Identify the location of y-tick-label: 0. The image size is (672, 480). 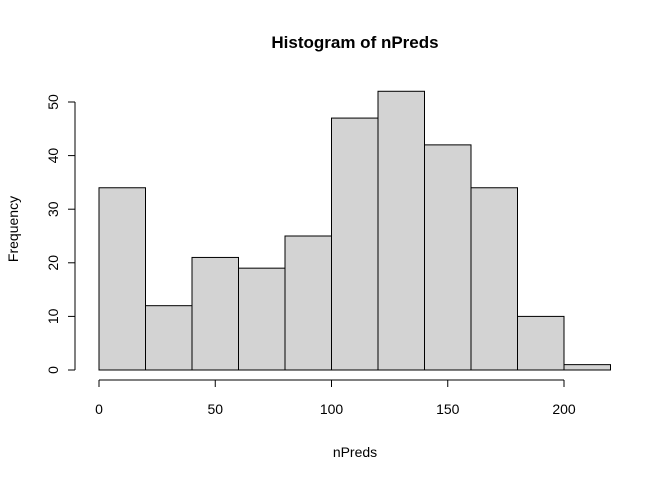
(53, 370).